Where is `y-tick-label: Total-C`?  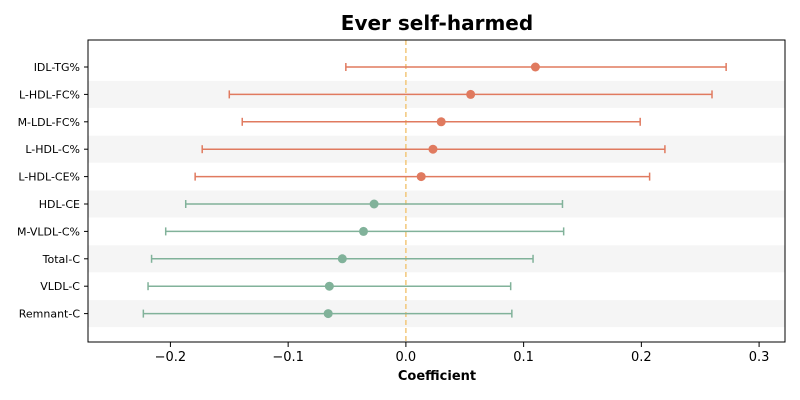 y-tick-label: Total-C is located at coordinates (61, 259).